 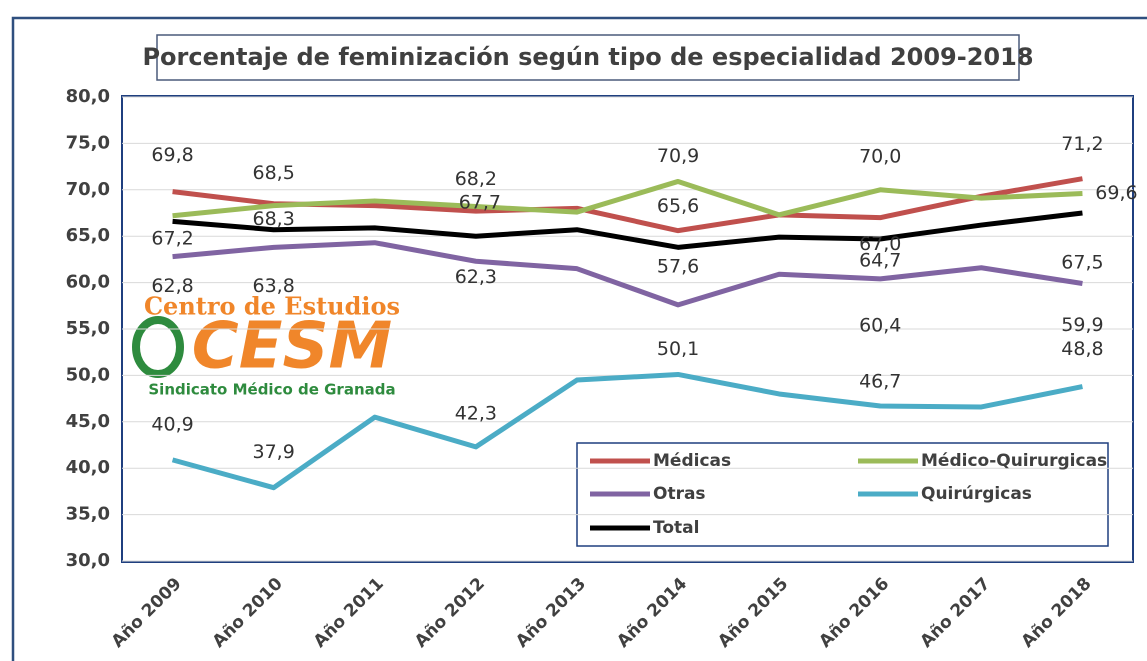 What do you see at coordinates (652, 613) in the screenshot?
I see `x-tick-label: Año 2014` at bounding box center [652, 613].